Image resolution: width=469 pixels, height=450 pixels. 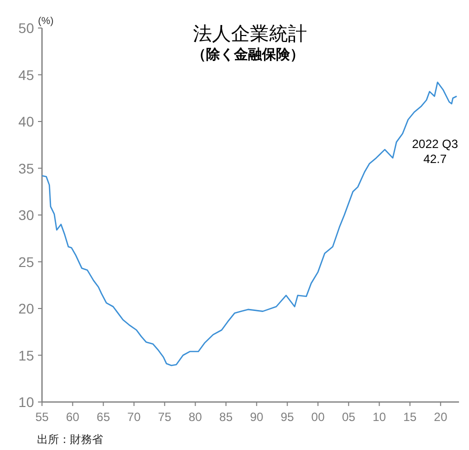 I want to click on x-tick-label: 90, so click(x=257, y=417).